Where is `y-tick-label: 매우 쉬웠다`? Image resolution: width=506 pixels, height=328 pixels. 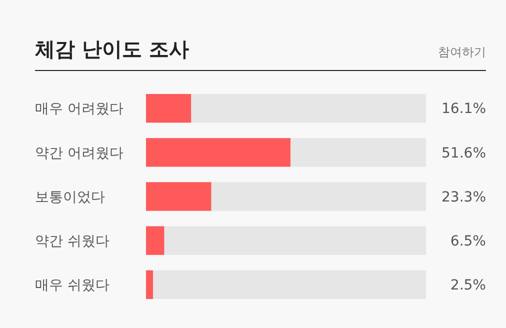
y-tick-label: 매우 쉬웠다 is located at coordinates (72, 286).